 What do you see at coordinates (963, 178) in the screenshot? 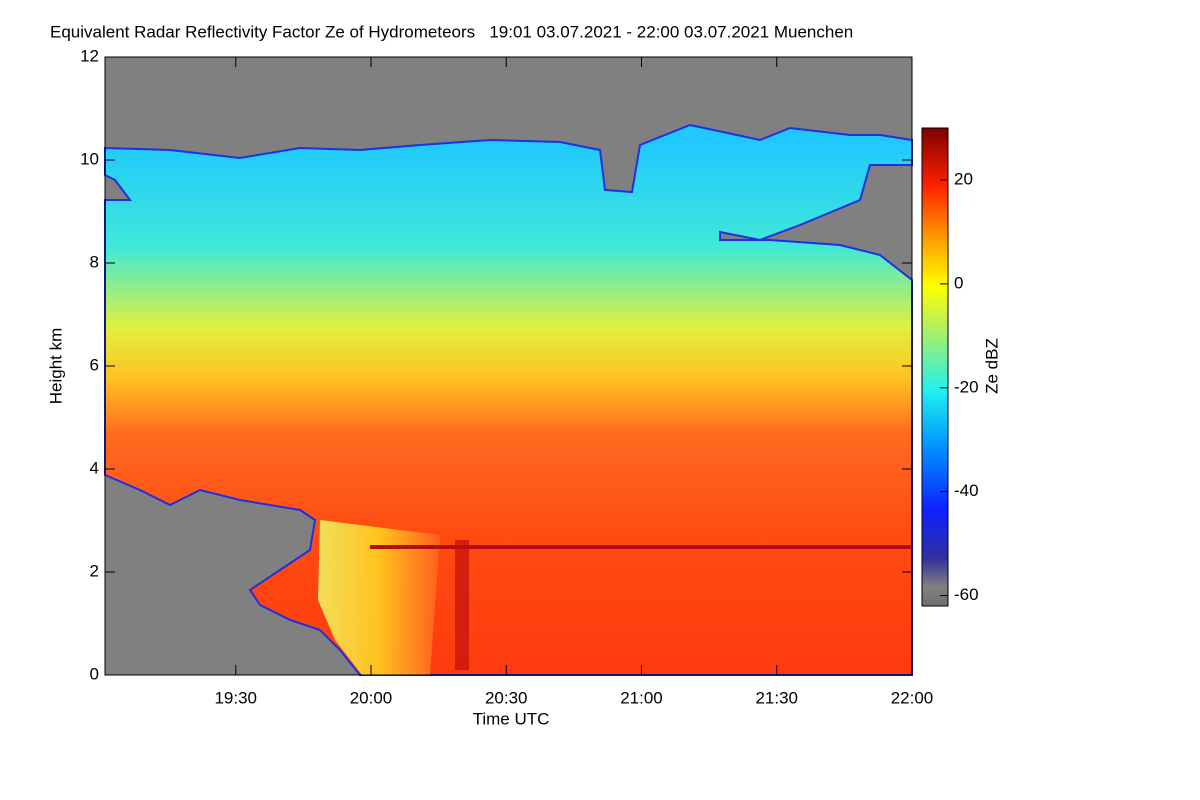
I see `colorbar-tick-label: 20` at bounding box center [963, 178].